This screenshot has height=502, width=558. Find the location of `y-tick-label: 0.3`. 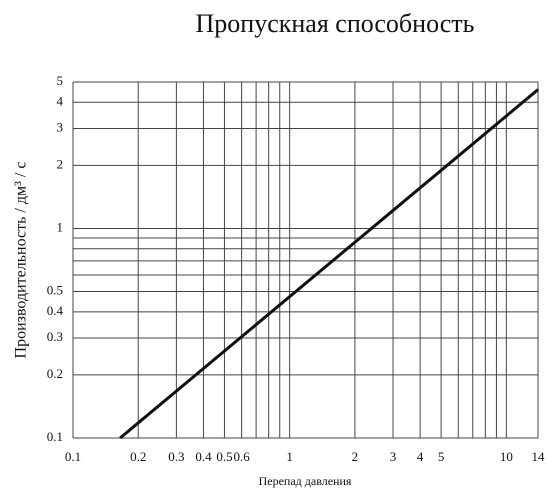

y-tick-label: 0.3 is located at coordinates (55, 336).